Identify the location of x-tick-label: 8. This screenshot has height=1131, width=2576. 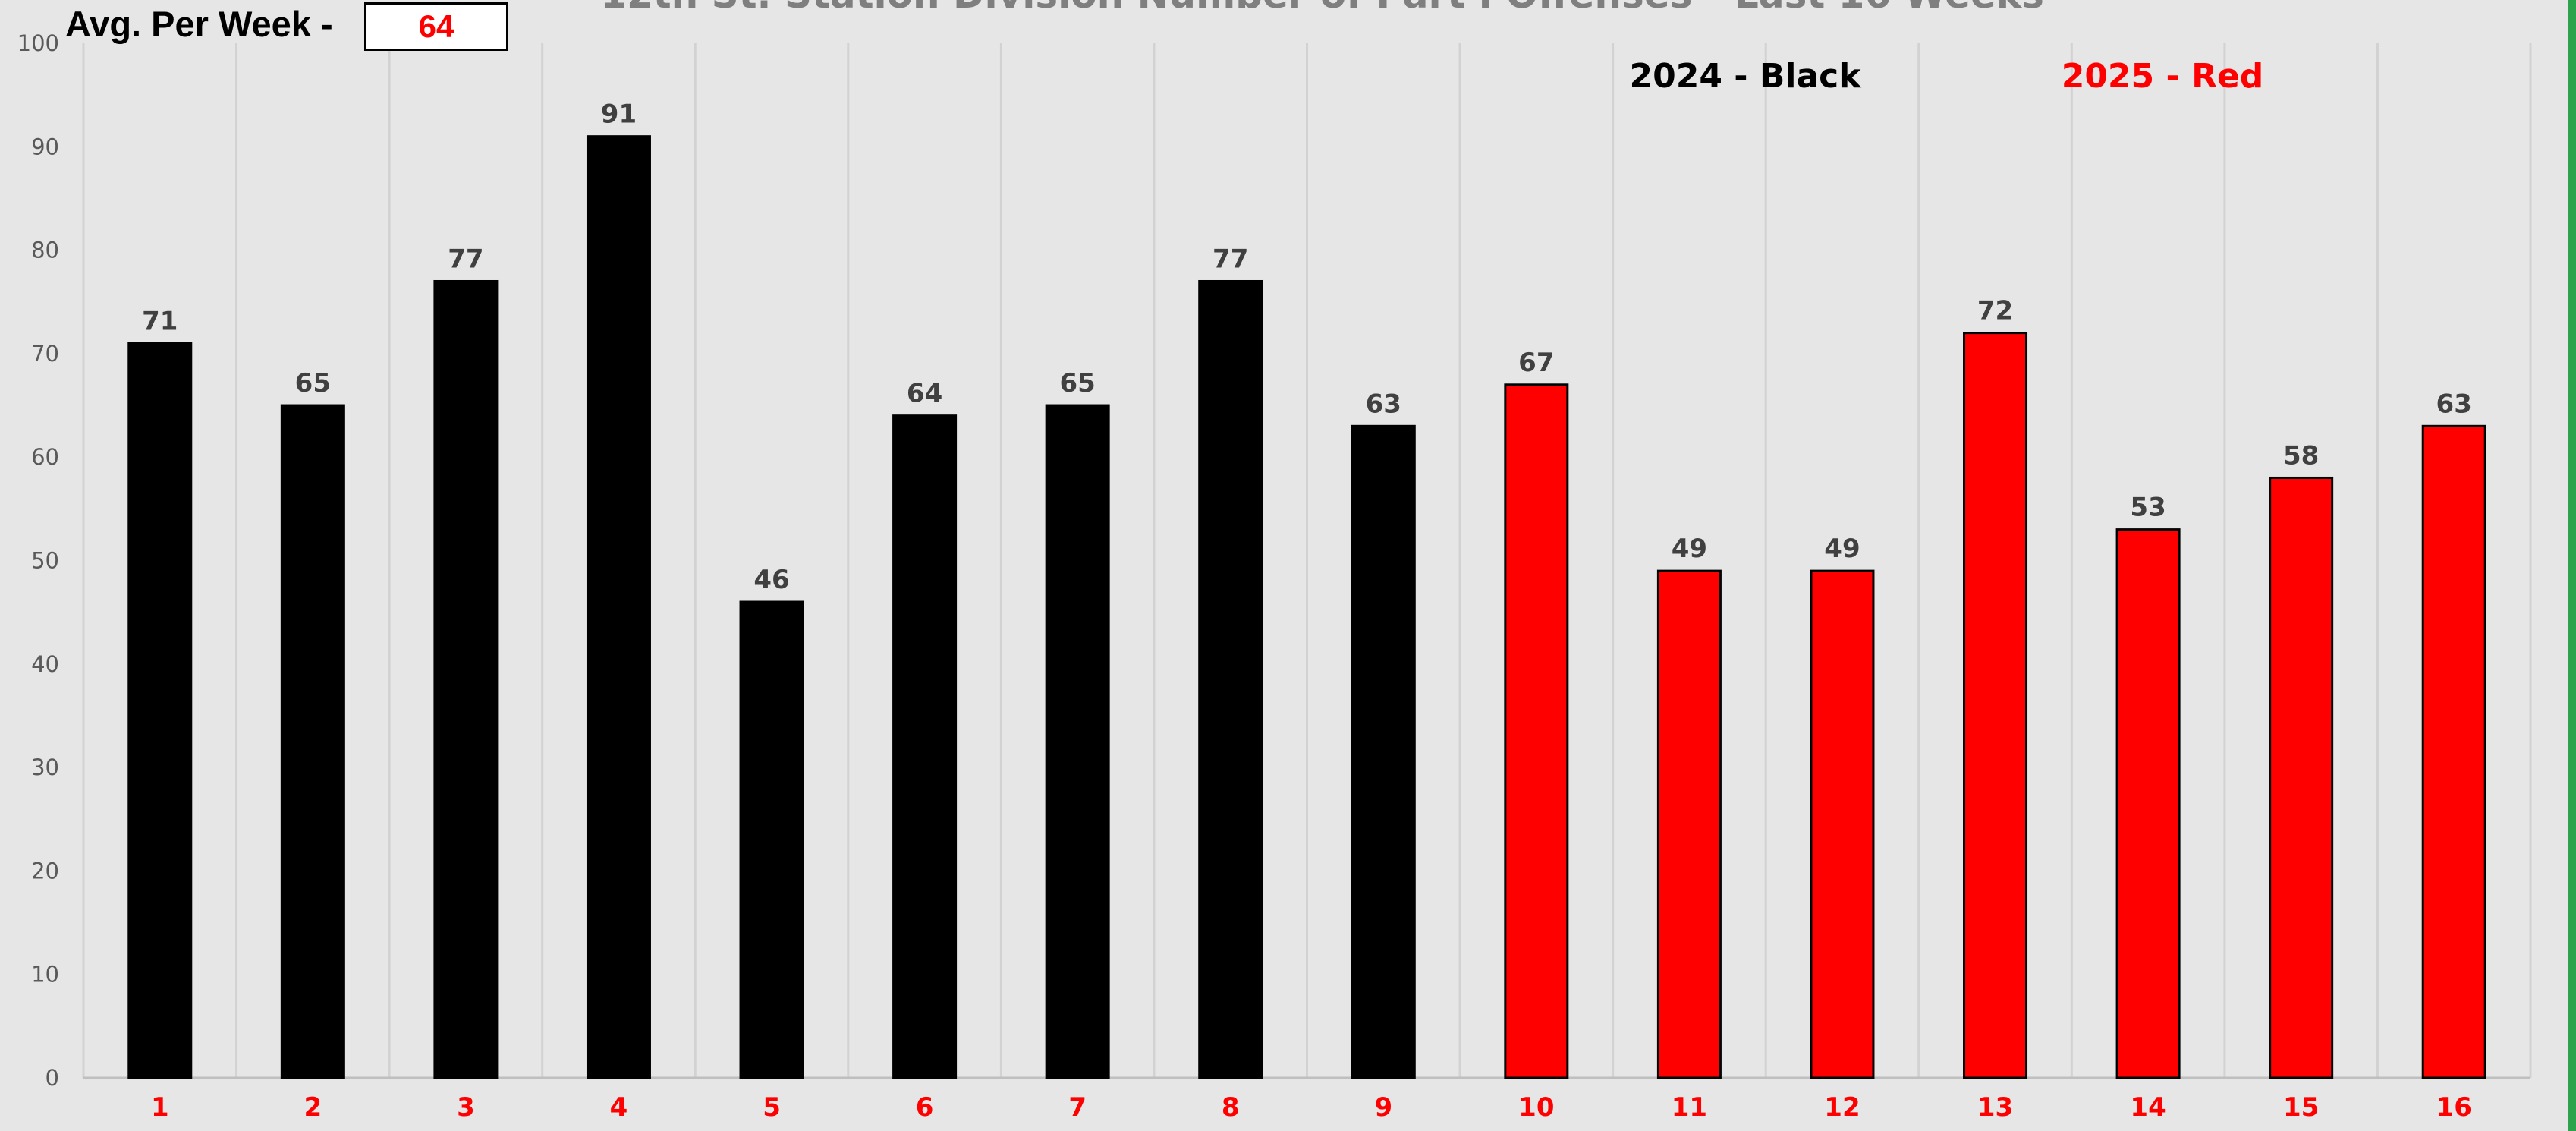
(1231, 1108).